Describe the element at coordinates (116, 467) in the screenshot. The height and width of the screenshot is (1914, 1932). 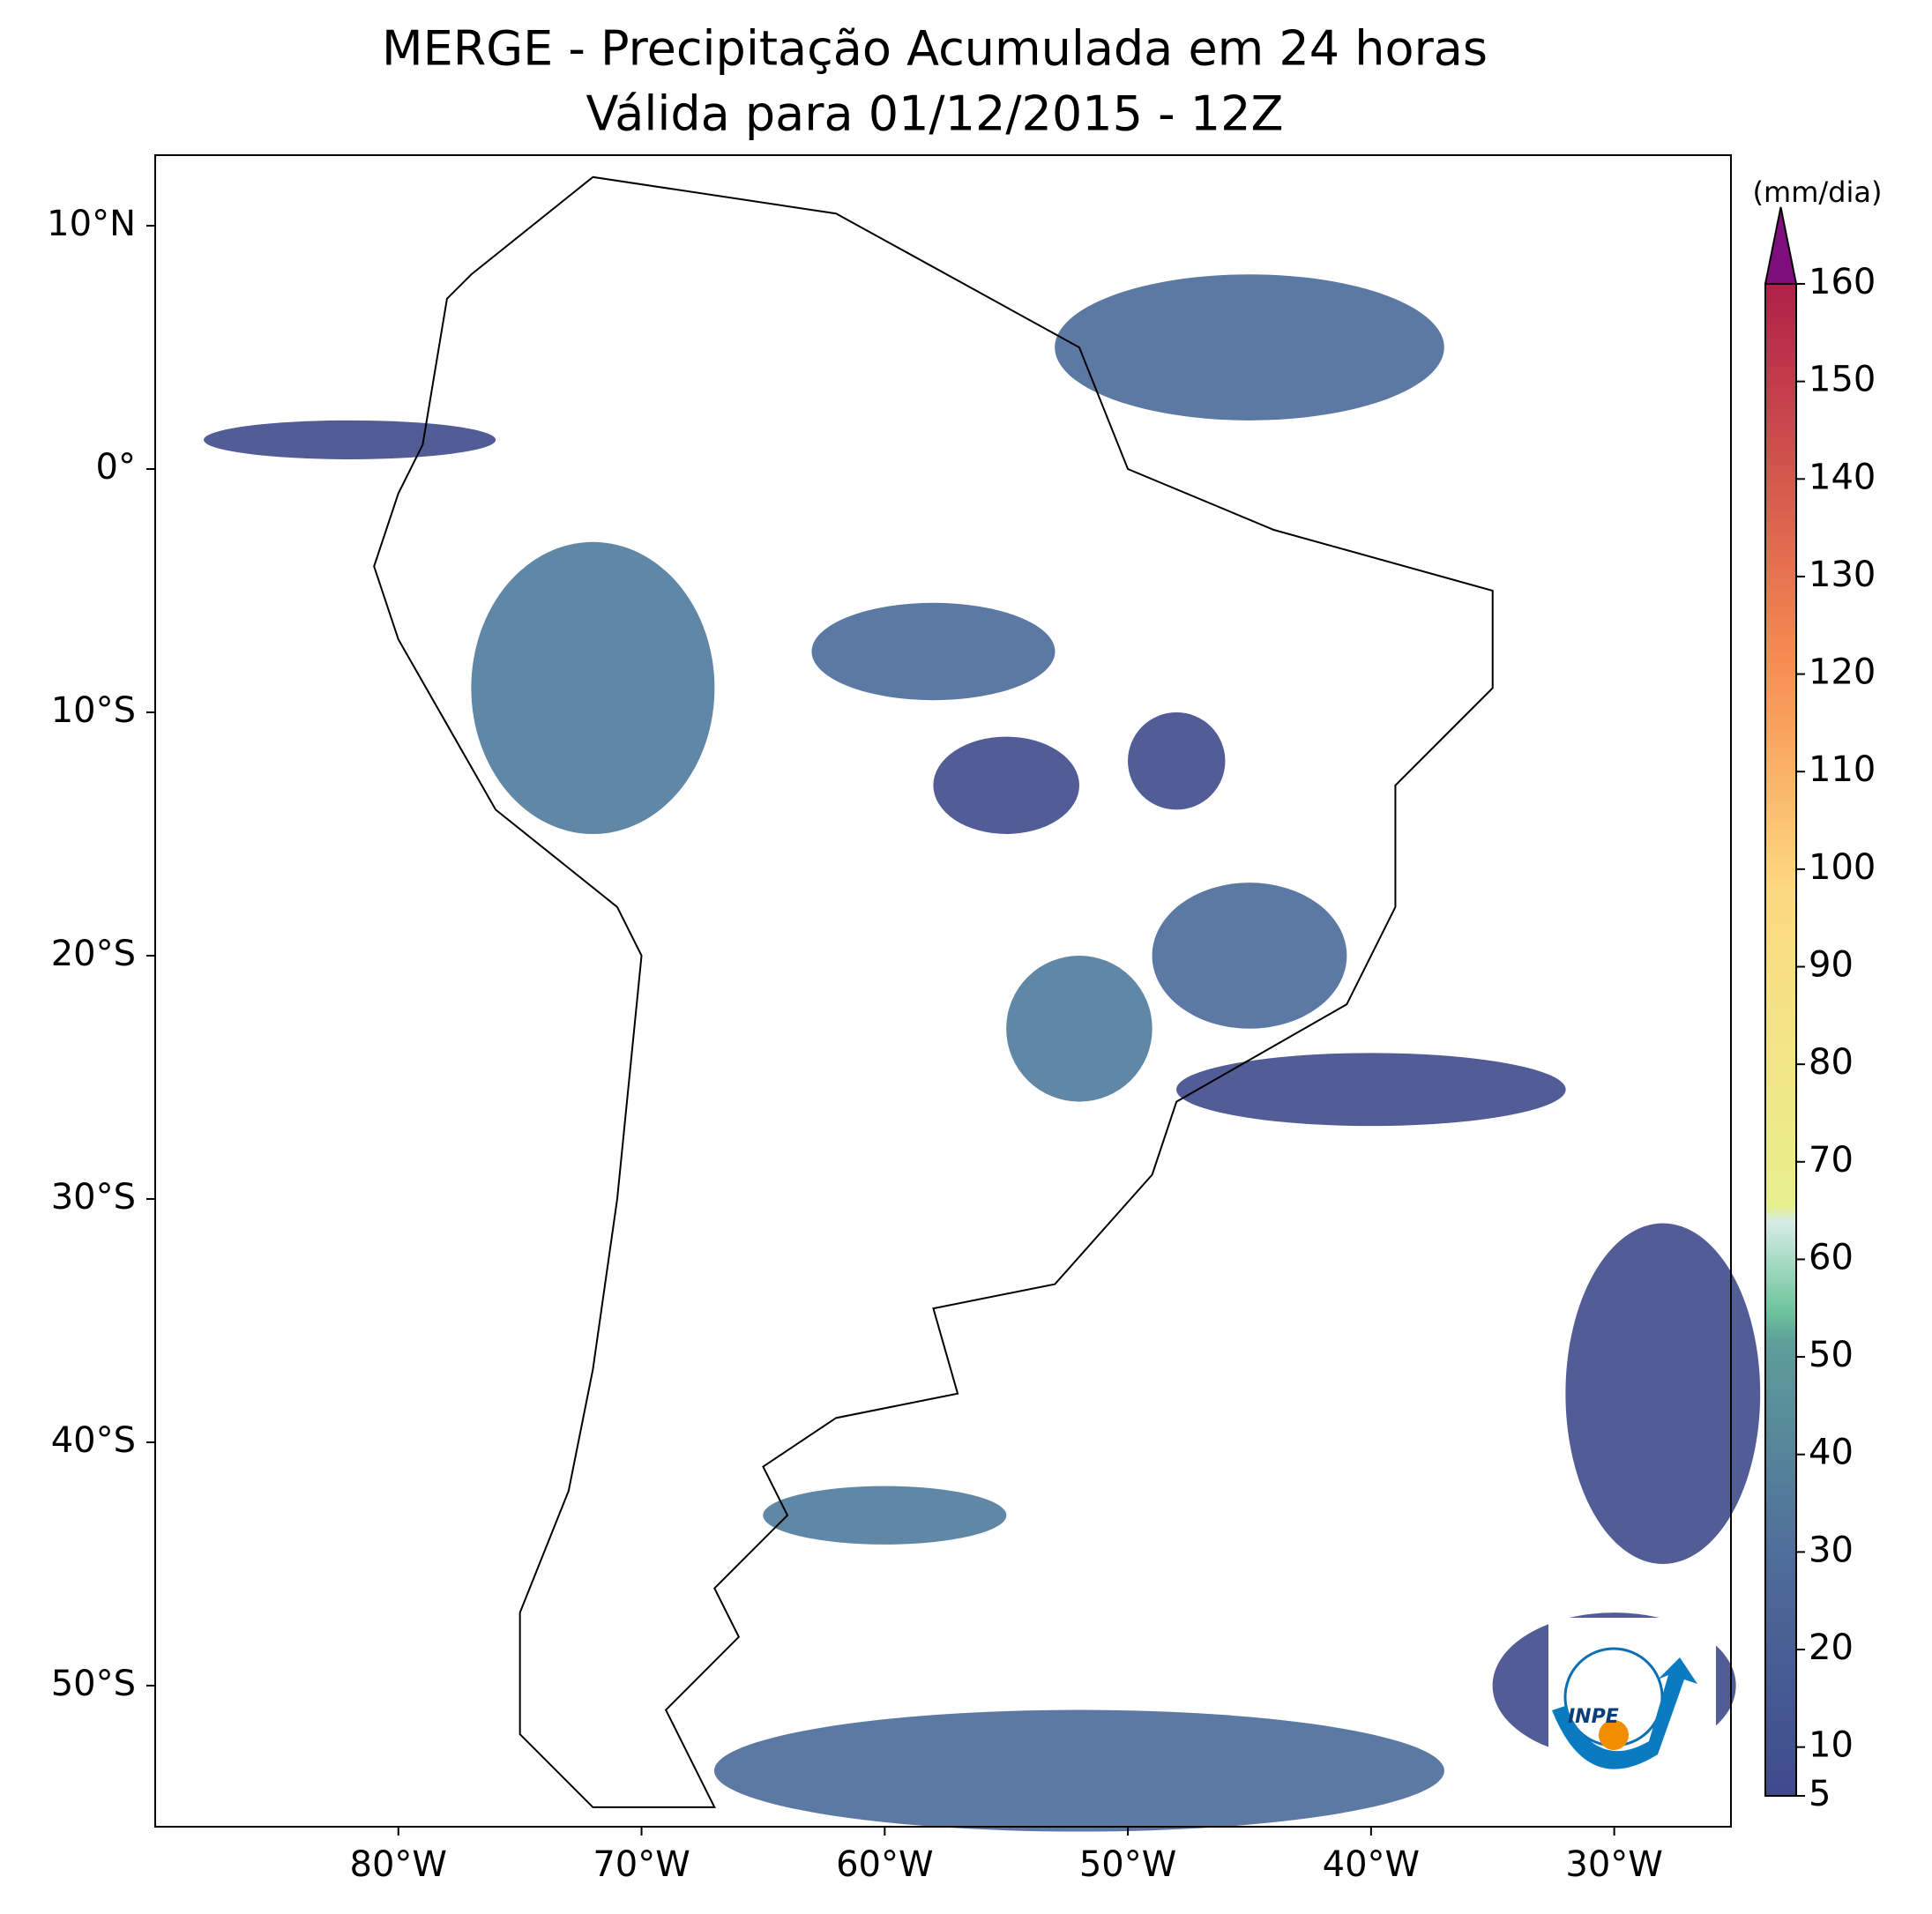
I see `y-tick-label: 0°` at that location.